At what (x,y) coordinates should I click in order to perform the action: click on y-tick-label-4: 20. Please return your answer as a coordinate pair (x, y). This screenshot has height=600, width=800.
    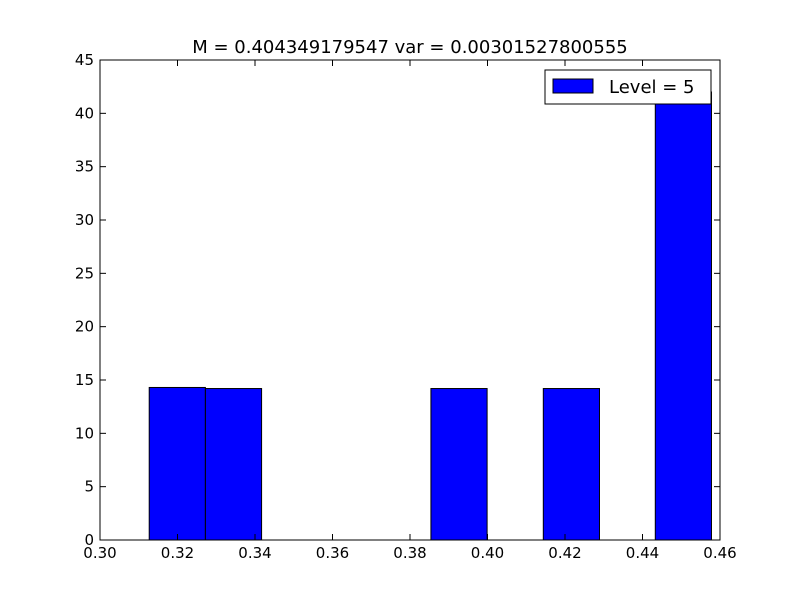
    Looking at the image, I should click on (84, 327).